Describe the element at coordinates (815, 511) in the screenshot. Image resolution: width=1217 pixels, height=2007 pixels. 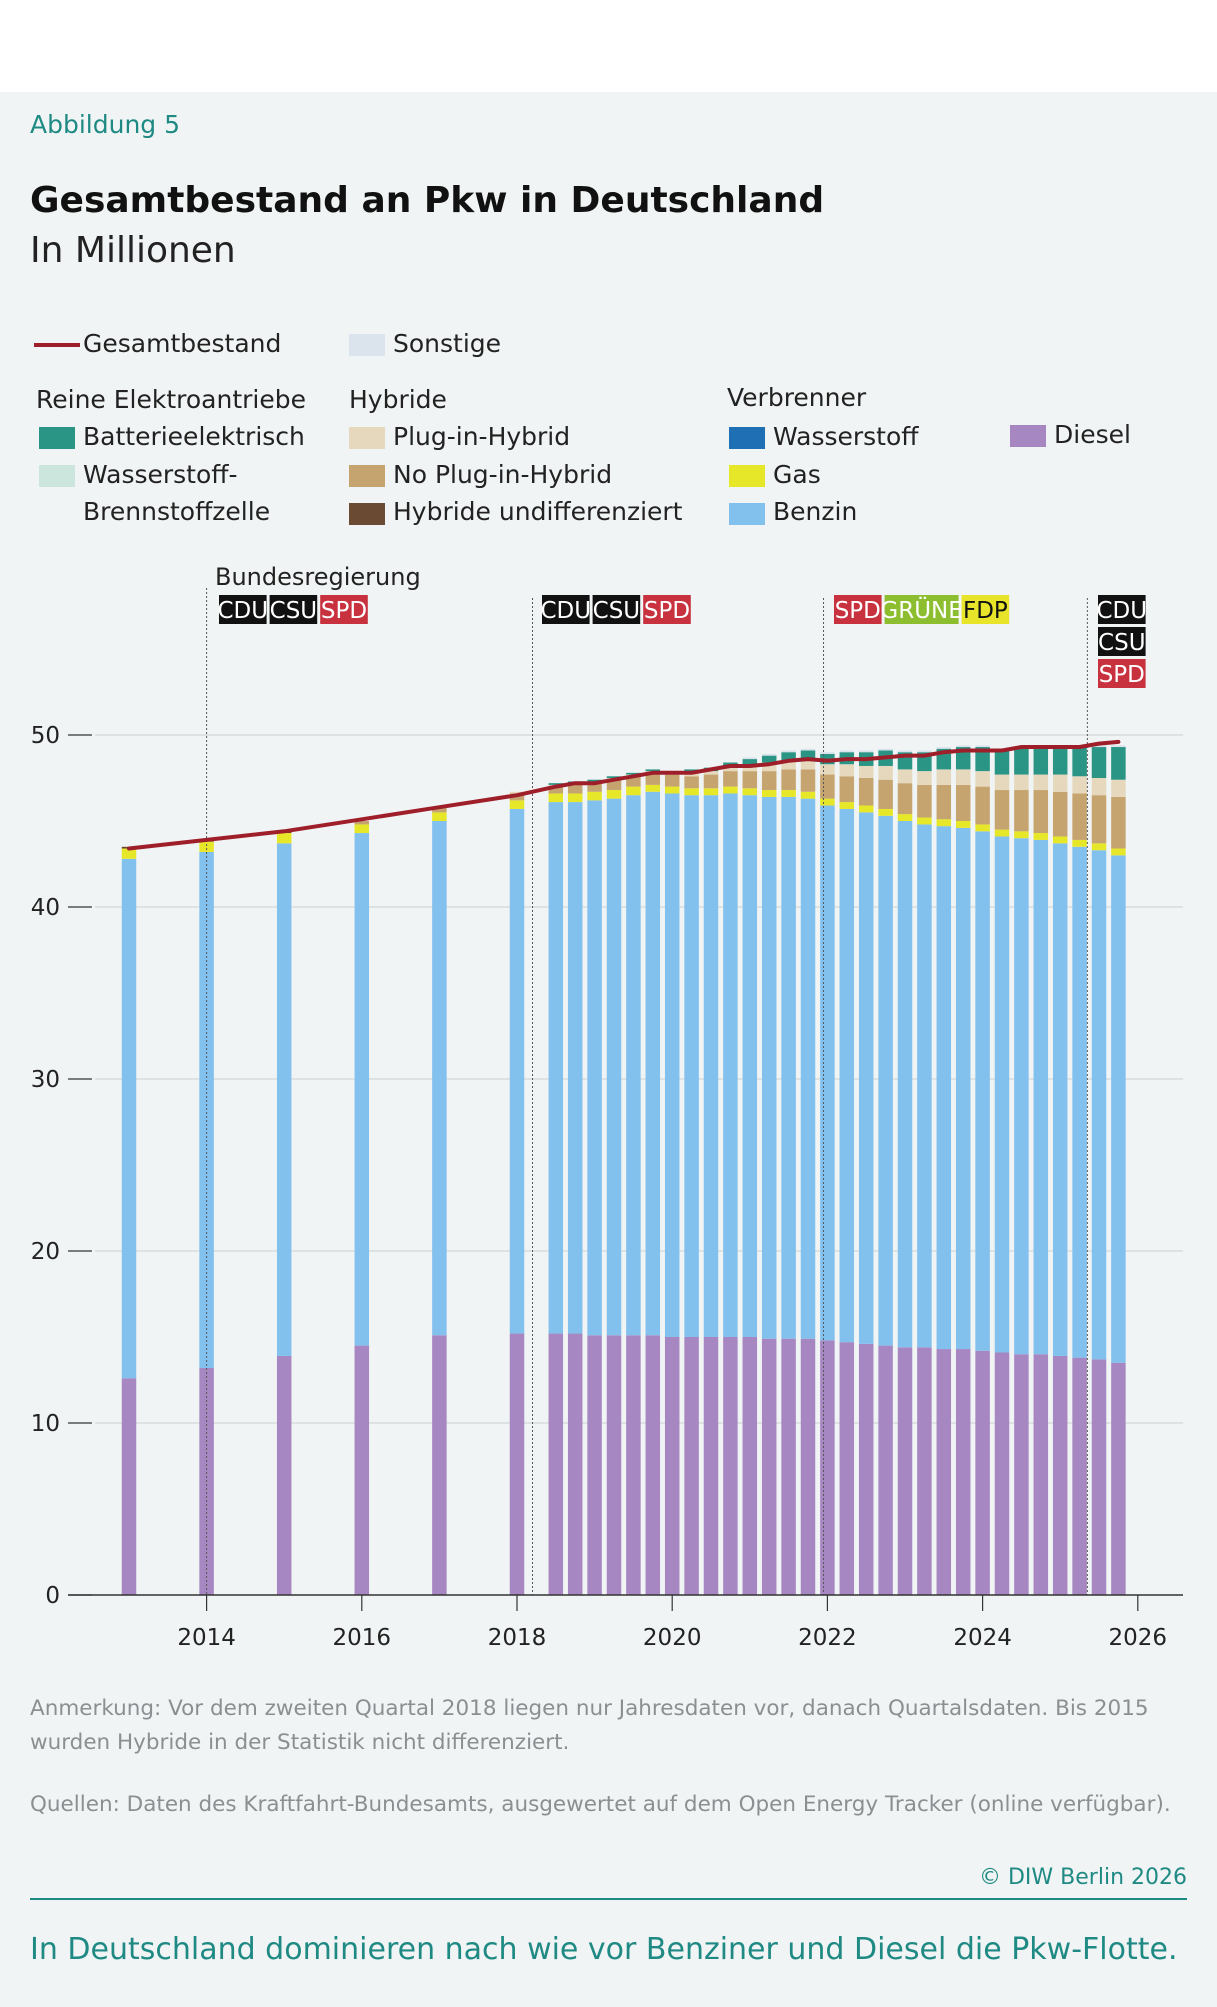
I see `legend-benzin-label: Benzin` at that location.